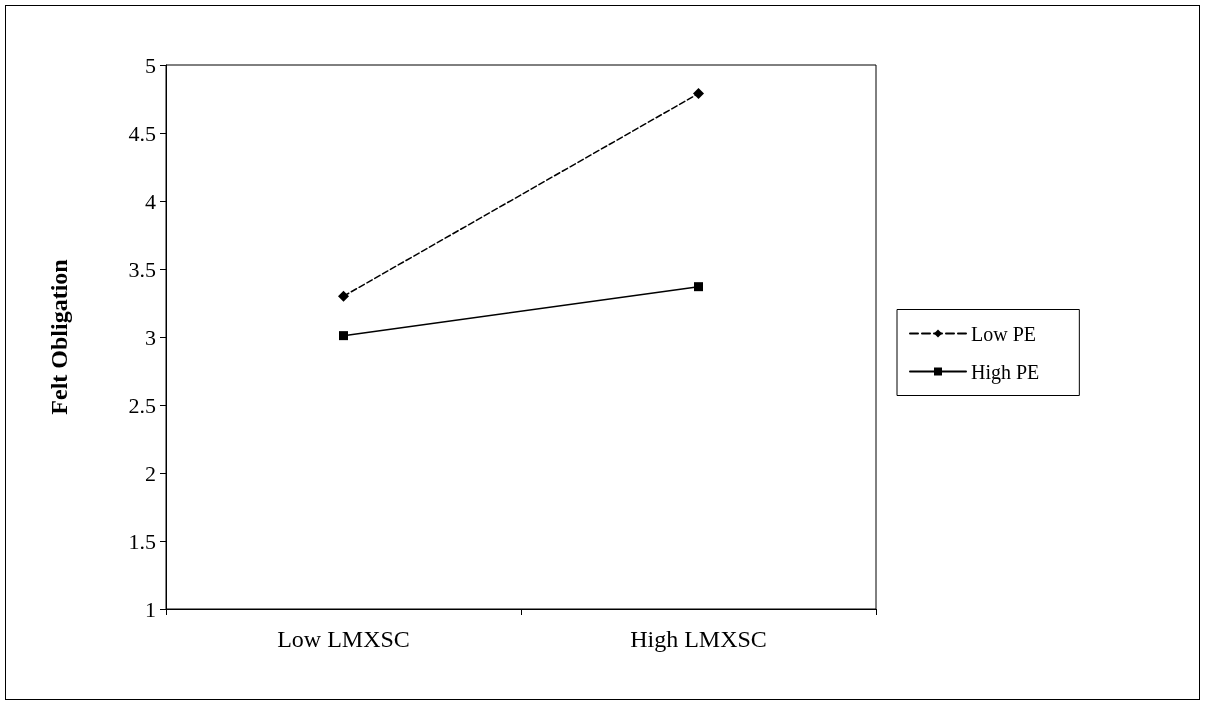 This screenshot has width=1207, height=707. I want to click on x-tick-label: Low LMXSC, so click(343, 639).